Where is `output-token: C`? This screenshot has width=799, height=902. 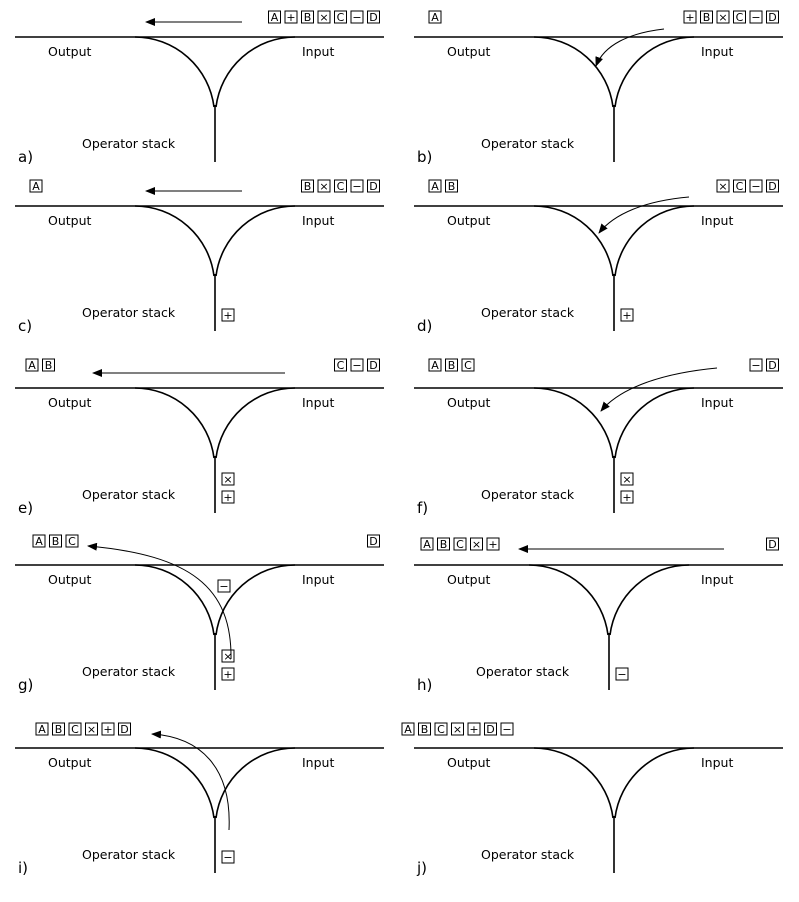
output-token: C is located at coordinates (441, 729).